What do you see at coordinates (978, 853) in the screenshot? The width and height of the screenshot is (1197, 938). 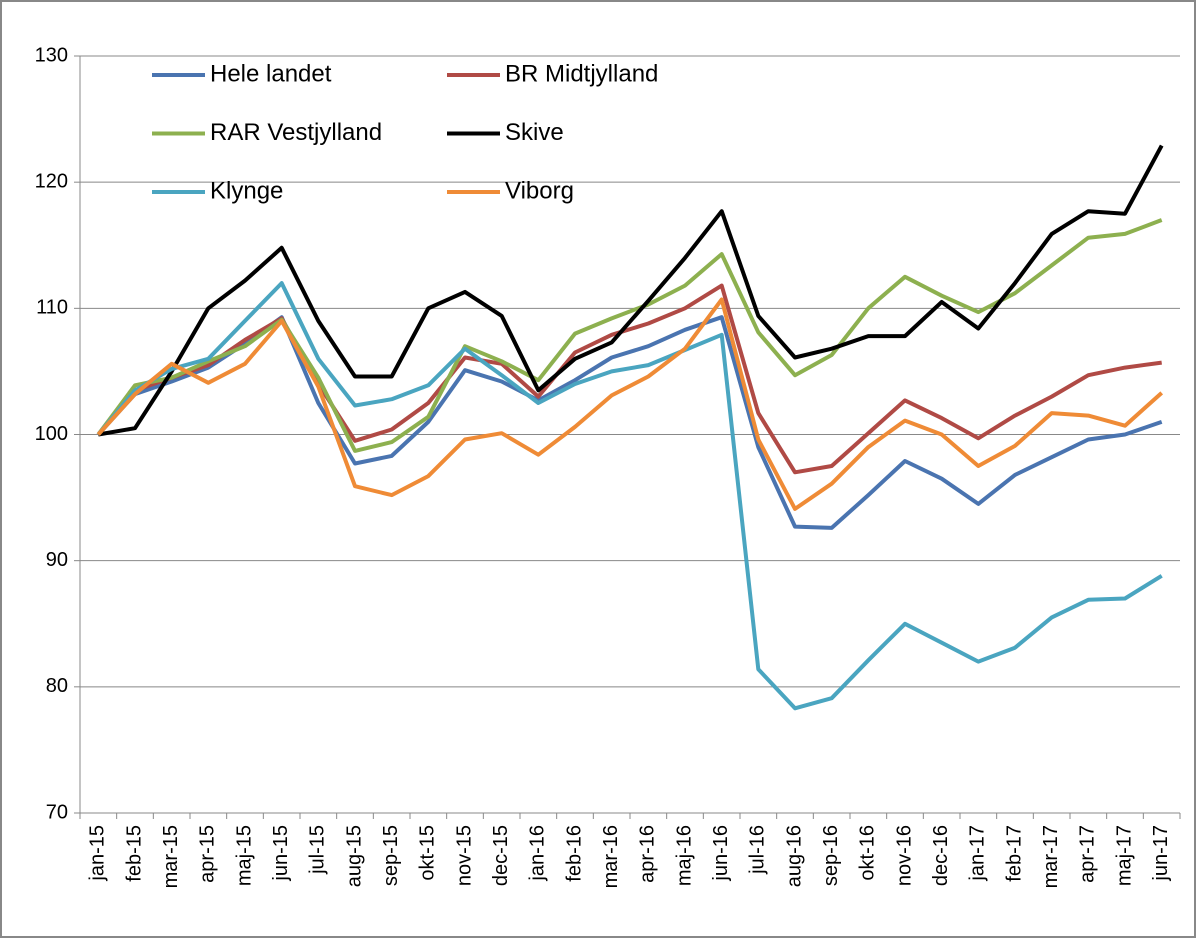 I see `x-tick-label: jan-17` at bounding box center [978, 853].